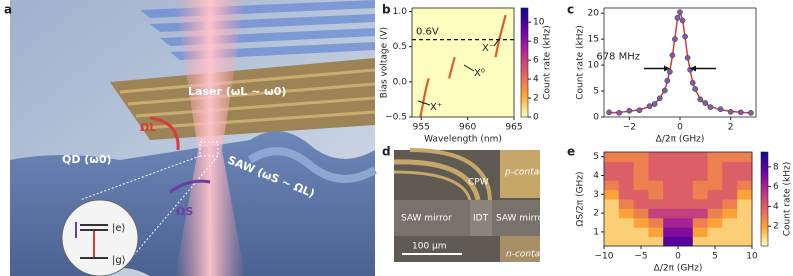 The width and height of the screenshot is (793, 276). What do you see at coordinates (640, 257) in the screenshot?
I see `x-tick-label: −5` at bounding box center [640, 257].